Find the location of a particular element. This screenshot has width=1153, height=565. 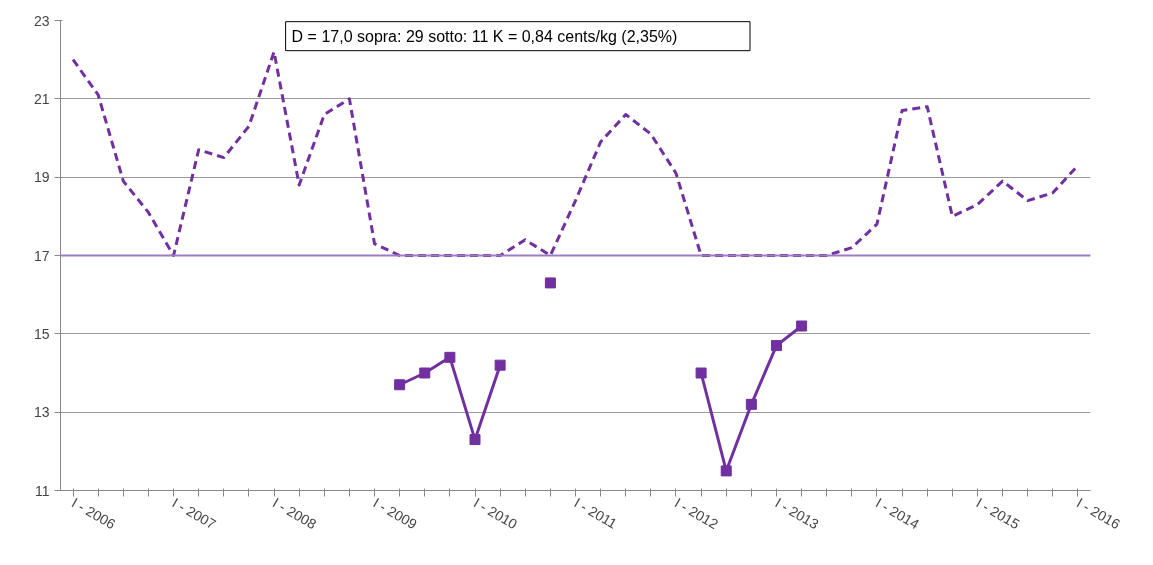

y-tick-label: 19 is located at coordinates (41, 177).